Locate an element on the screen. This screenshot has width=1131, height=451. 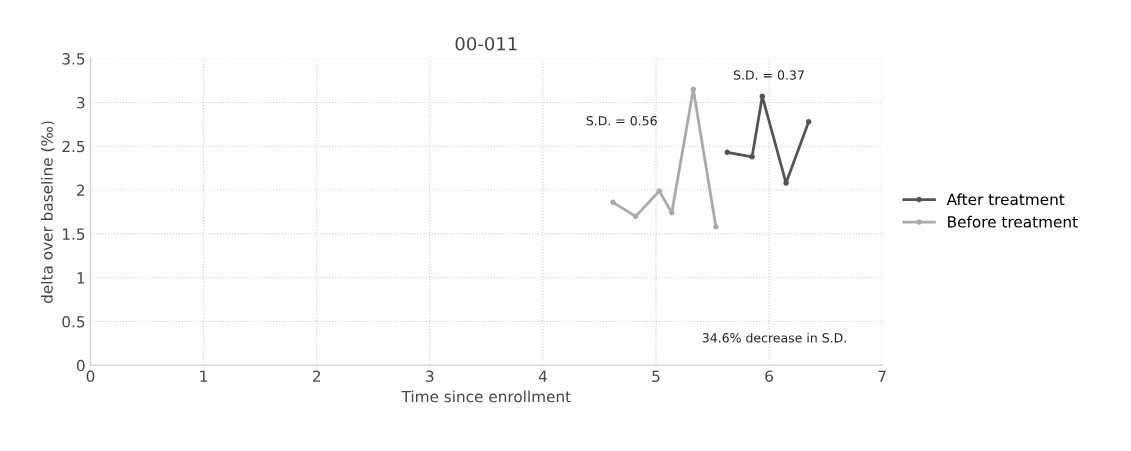
y-tick-label: 2.5 is located at coordinates (73, 146).